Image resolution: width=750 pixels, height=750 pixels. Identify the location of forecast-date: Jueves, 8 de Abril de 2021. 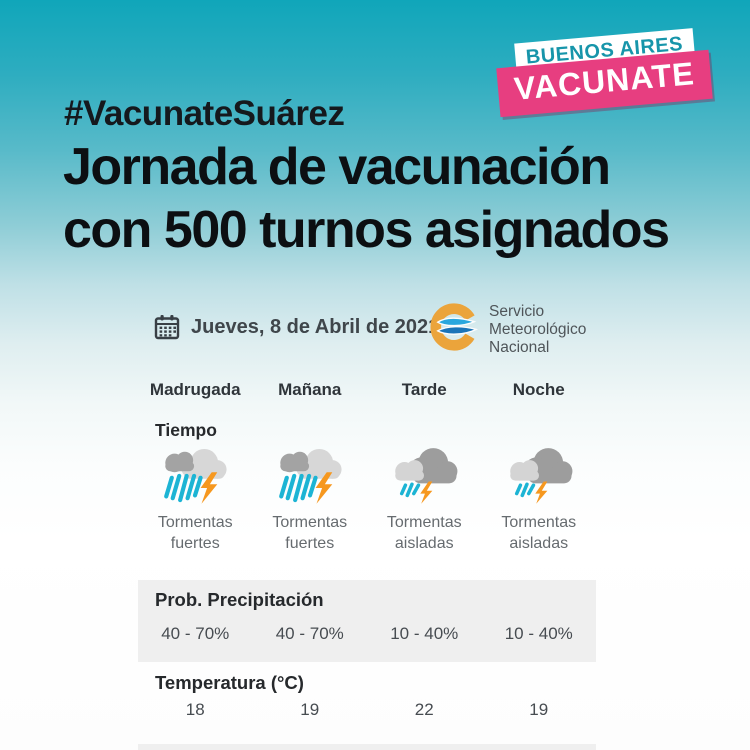
(315, 326).